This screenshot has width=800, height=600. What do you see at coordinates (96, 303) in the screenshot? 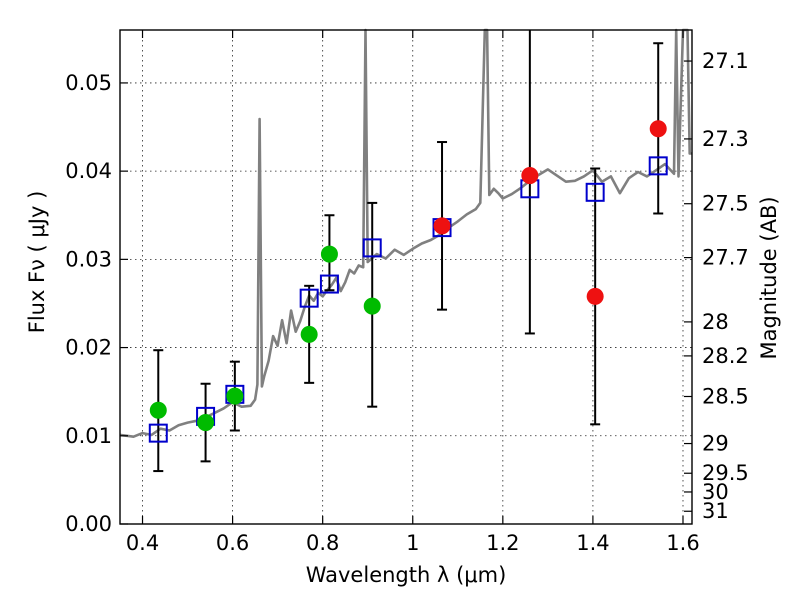
I see `y-axis-ticks: 0.00 0.01 0.02 0.03 0.04 0.05` at bounding box center [96, 303].